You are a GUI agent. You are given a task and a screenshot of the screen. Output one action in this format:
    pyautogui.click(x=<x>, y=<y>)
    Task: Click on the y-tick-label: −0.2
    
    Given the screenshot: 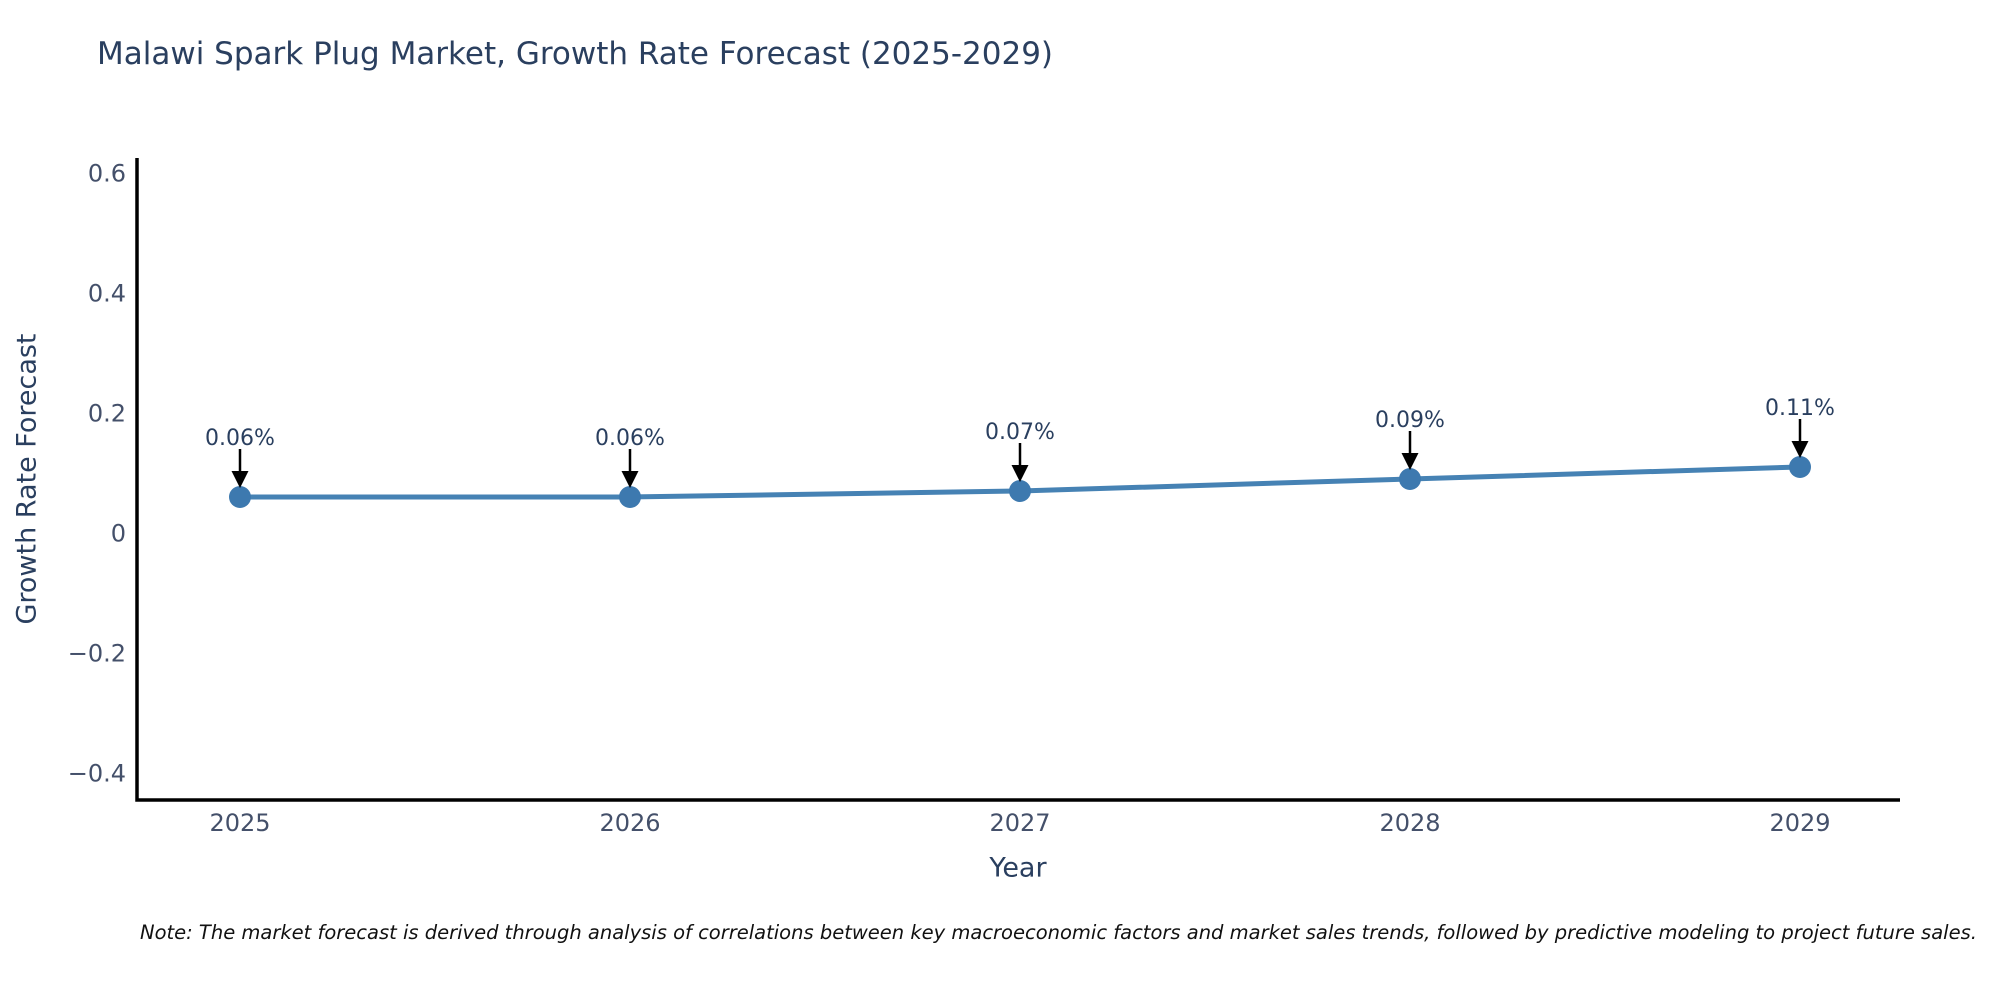 What is the action you would take?
    pyautogui.click(x=97, y=654)
    